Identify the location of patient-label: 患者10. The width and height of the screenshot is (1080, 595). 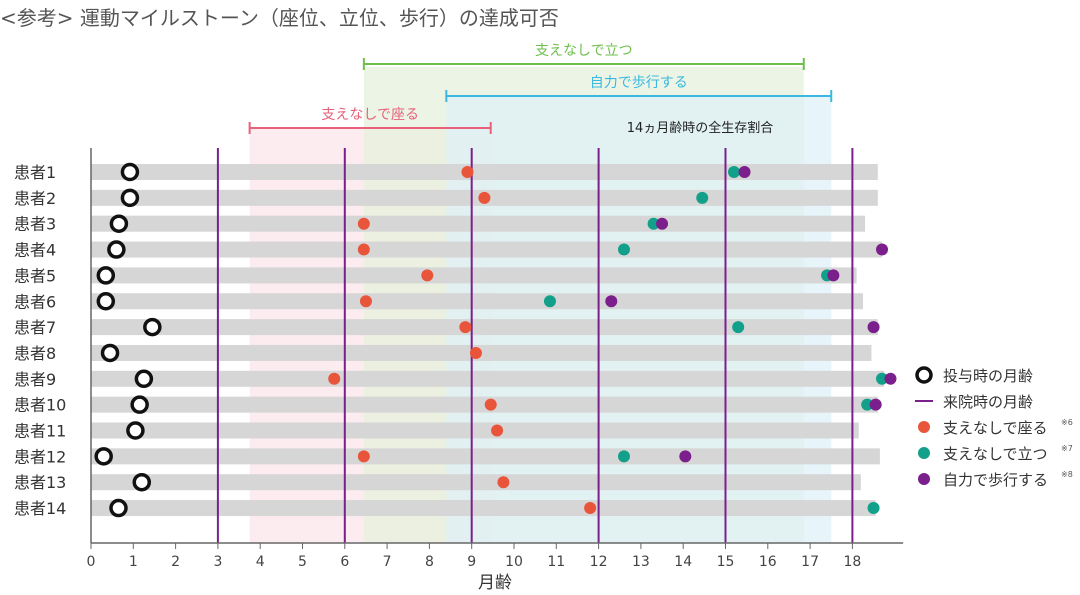
(40, 405).